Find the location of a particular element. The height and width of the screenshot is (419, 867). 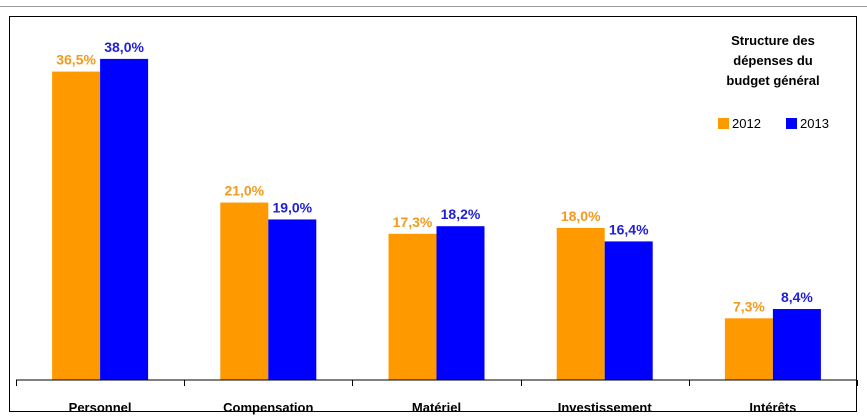

chart-title-line: budget général is located at coordinates (772, 80).